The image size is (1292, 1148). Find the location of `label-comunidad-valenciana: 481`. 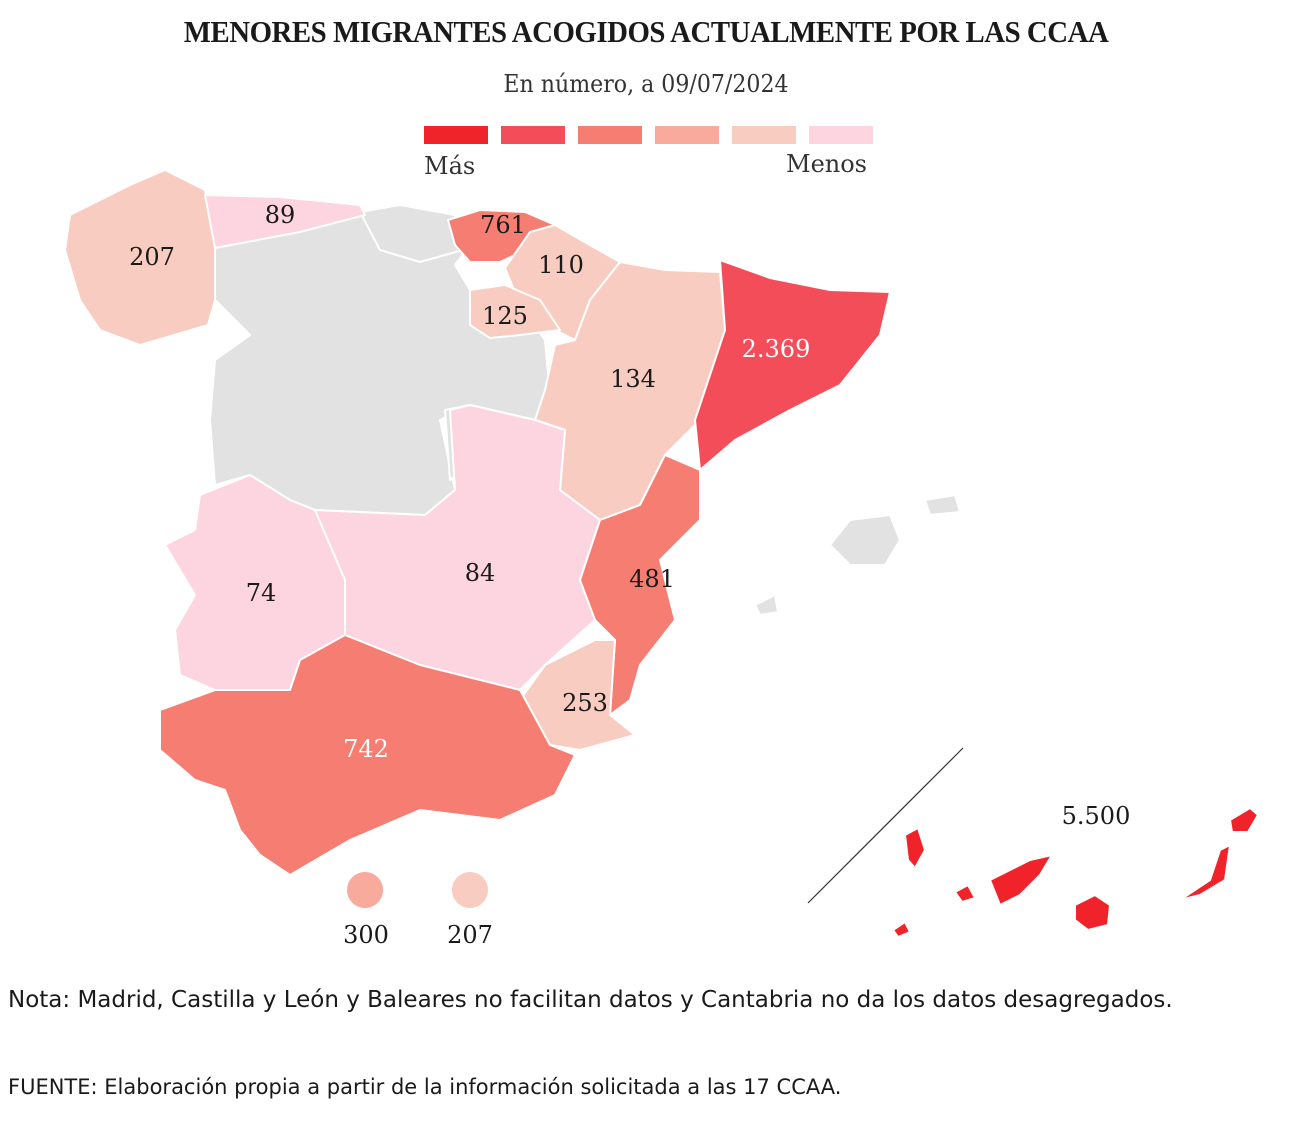

label-comunidad-valenciana: 481 is located at coordinates (652, 579).